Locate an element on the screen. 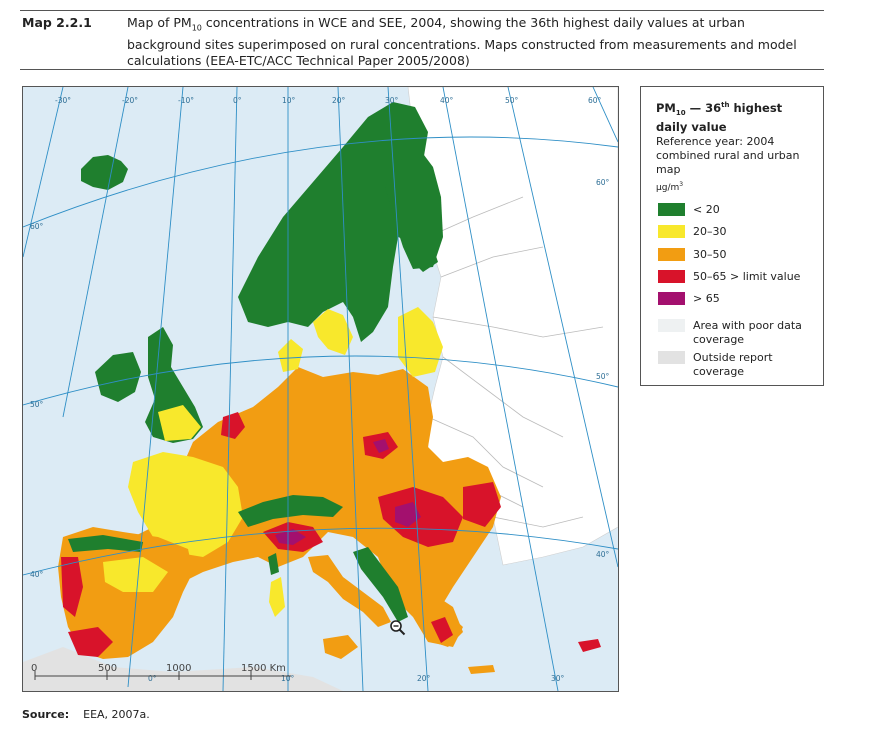 This screenshot has width=878, height=733. scale-bar: 0 500 1000 1500 Km is located at coordinates (161, 671).